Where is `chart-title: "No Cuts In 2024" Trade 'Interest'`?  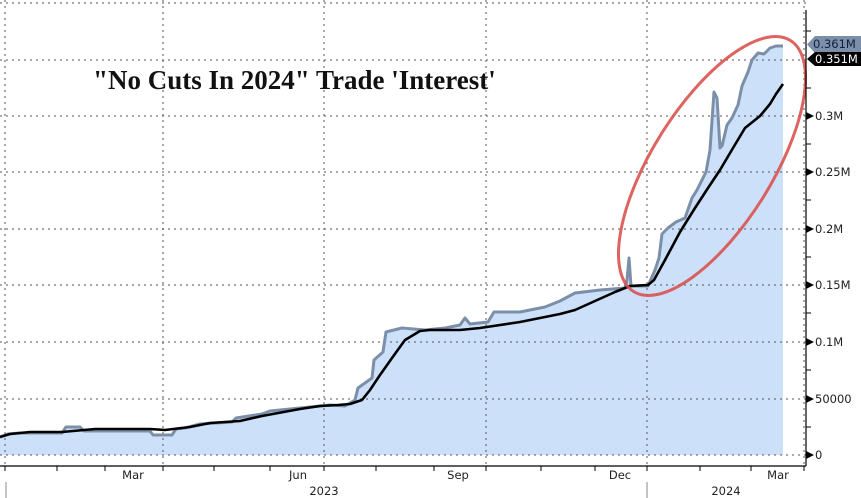 chart-title: "No Cuts In 2024" Trade 'Interest' is located at coordinates (294, 80).